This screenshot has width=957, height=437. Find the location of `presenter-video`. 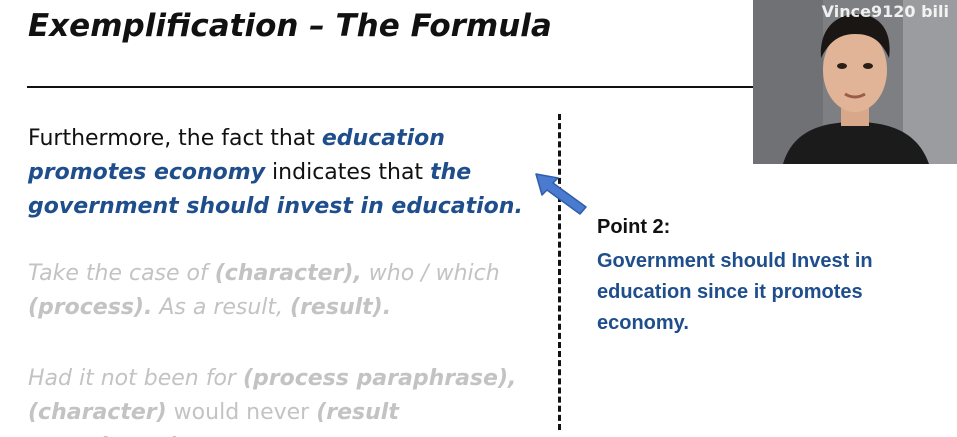

presenter-video is located at coordinates (855, 82).